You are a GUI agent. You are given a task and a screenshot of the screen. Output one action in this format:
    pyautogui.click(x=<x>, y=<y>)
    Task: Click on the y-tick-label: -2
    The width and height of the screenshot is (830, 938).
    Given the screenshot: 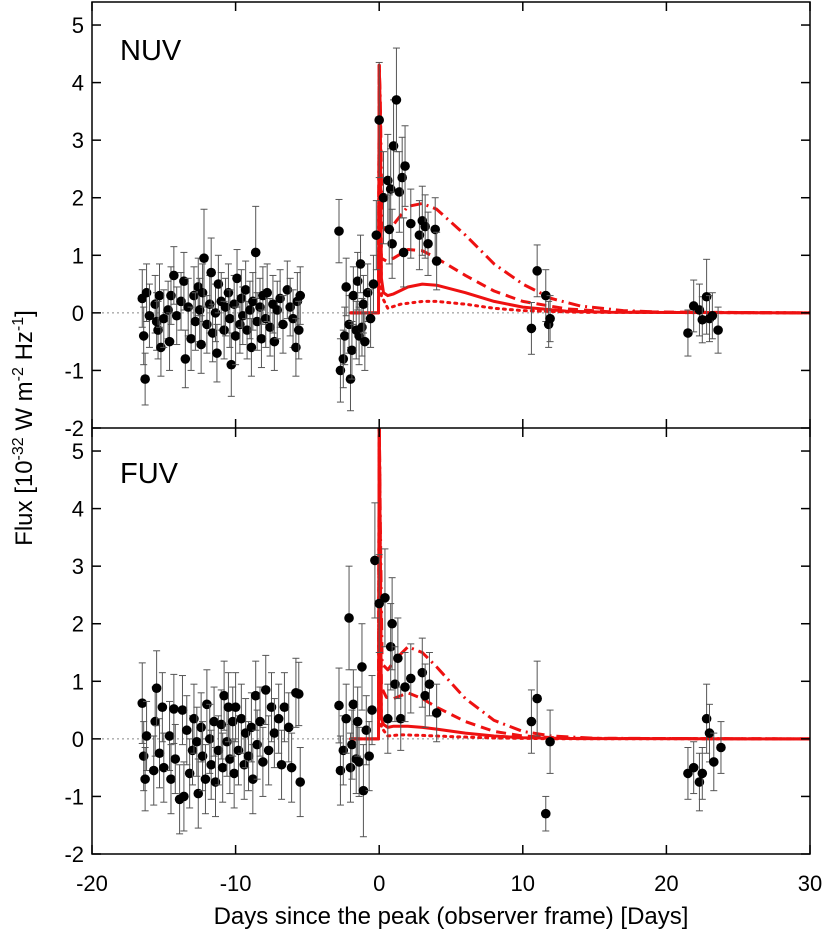 What is the action you would take?
    pyautogui.click(x=74, y=854)
    